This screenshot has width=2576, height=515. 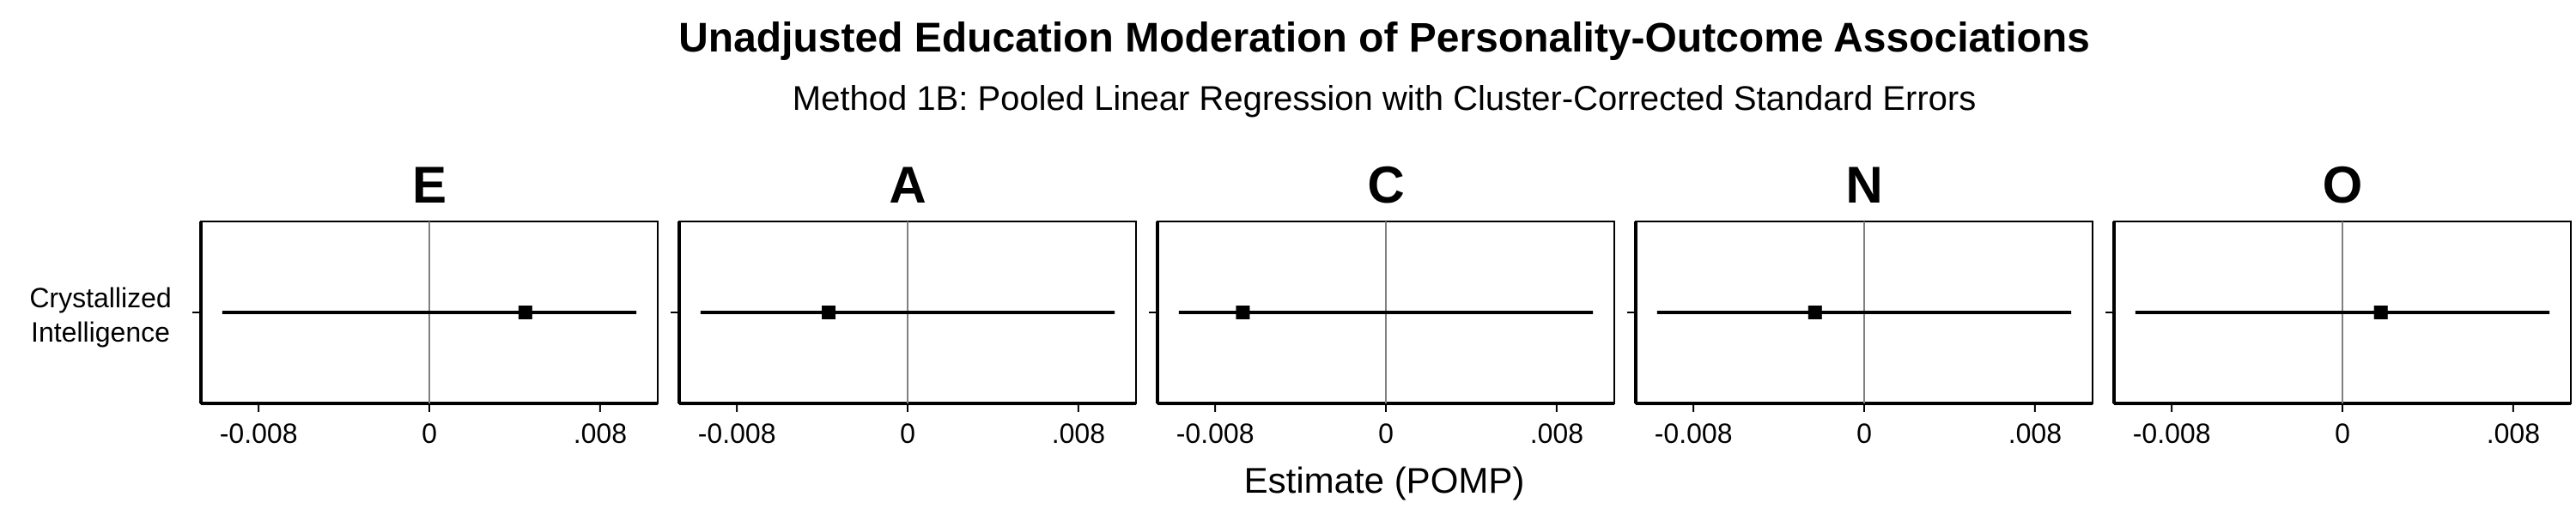 What do you see at coordinates (2343, 185) in the screenshot?
I see `facet-label-o: O` at bounding box center [2343, 185].